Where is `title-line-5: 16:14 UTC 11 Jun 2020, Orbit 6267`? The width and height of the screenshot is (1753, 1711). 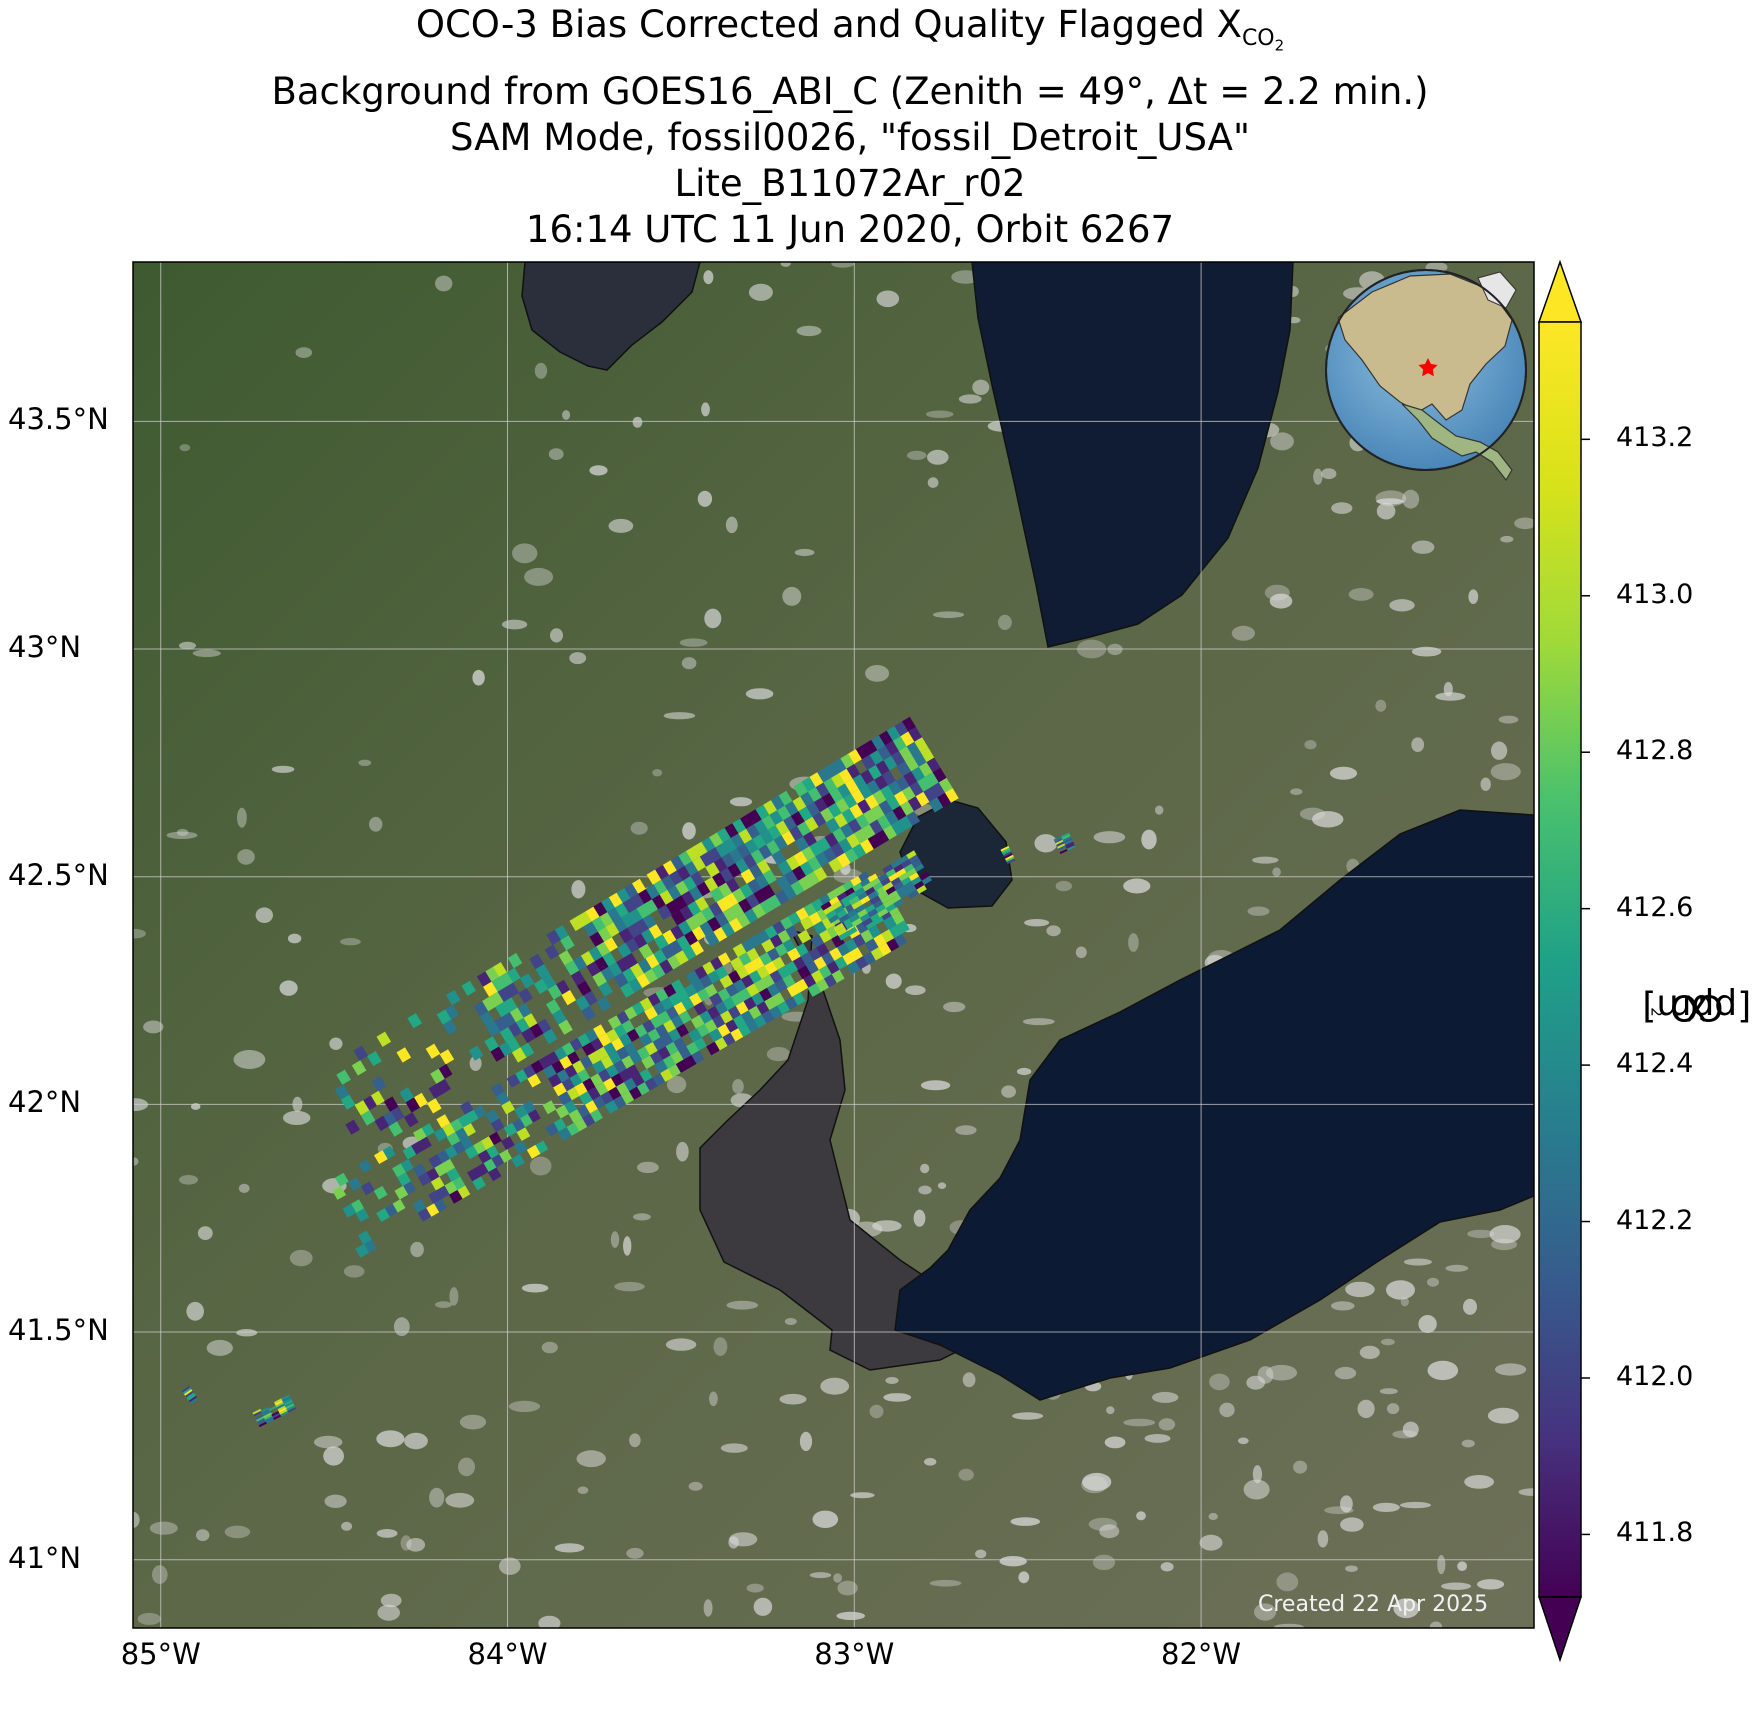
title-line-5: 16:14 UTC 11 Jun 2020, Orbit 6267 is located at coordinates (850, 229).